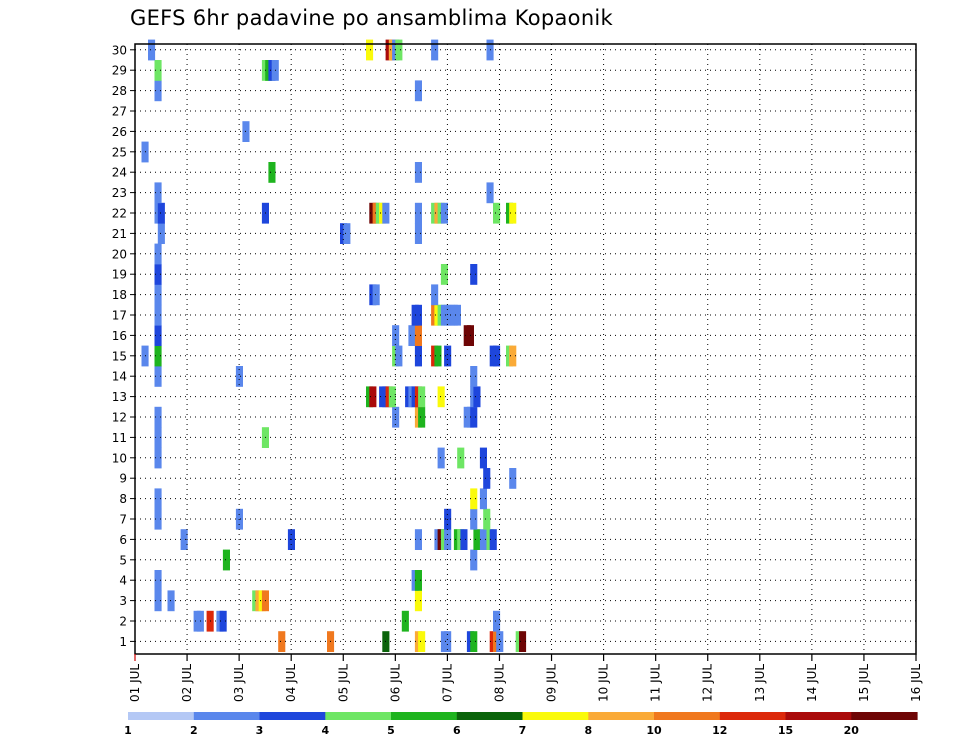 This screenshot has height=742, width=960. I want to click on y-tick-label: 17, so click(119, 316).